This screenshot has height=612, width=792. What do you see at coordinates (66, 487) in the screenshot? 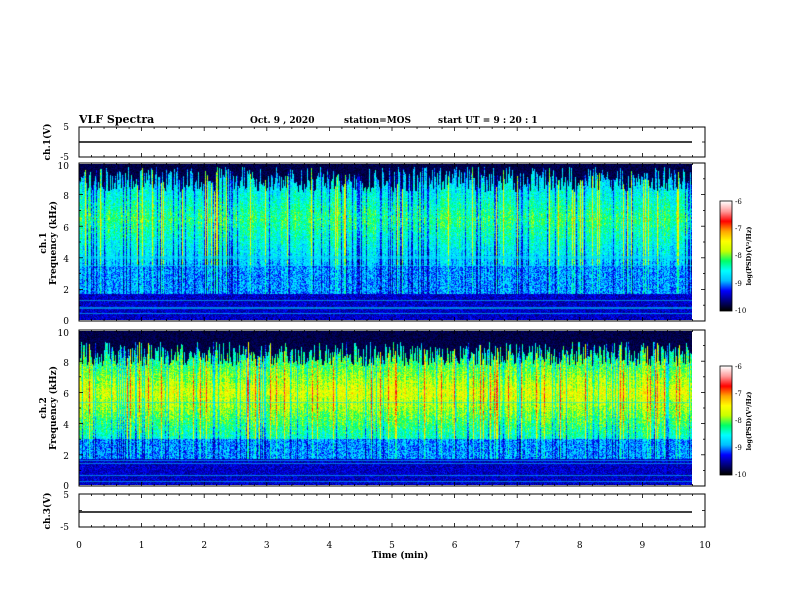
I see `ch2-spec-ytick-0: 0` at bounding box center [66, 487].